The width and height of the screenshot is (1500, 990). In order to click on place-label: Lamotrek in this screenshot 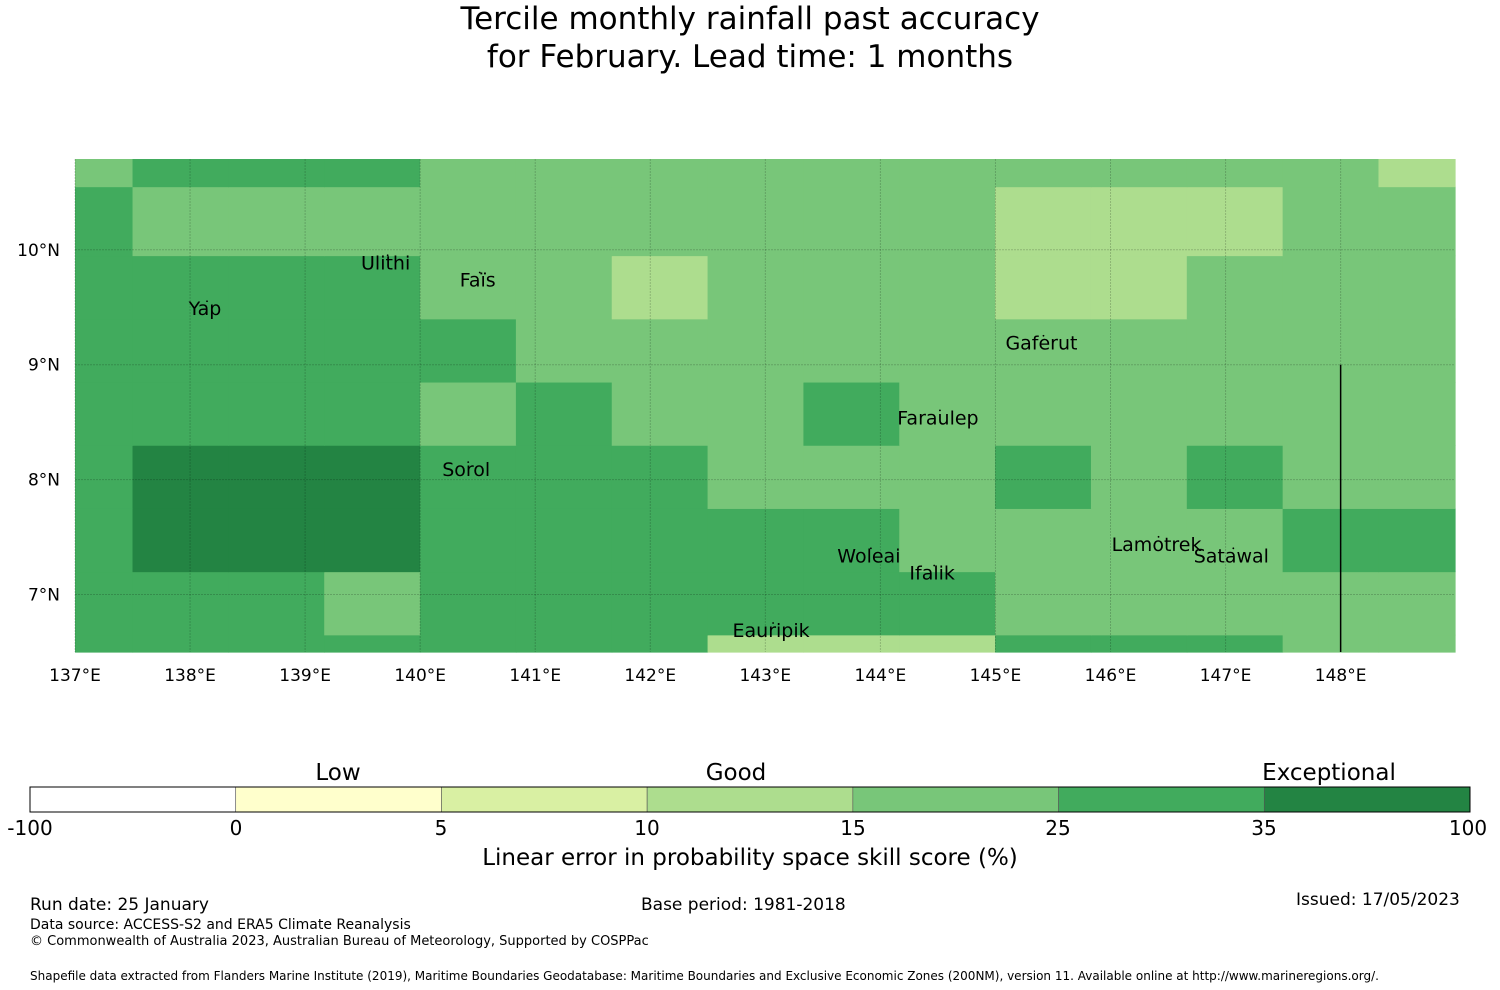, I will do `click(1157, 545)`.